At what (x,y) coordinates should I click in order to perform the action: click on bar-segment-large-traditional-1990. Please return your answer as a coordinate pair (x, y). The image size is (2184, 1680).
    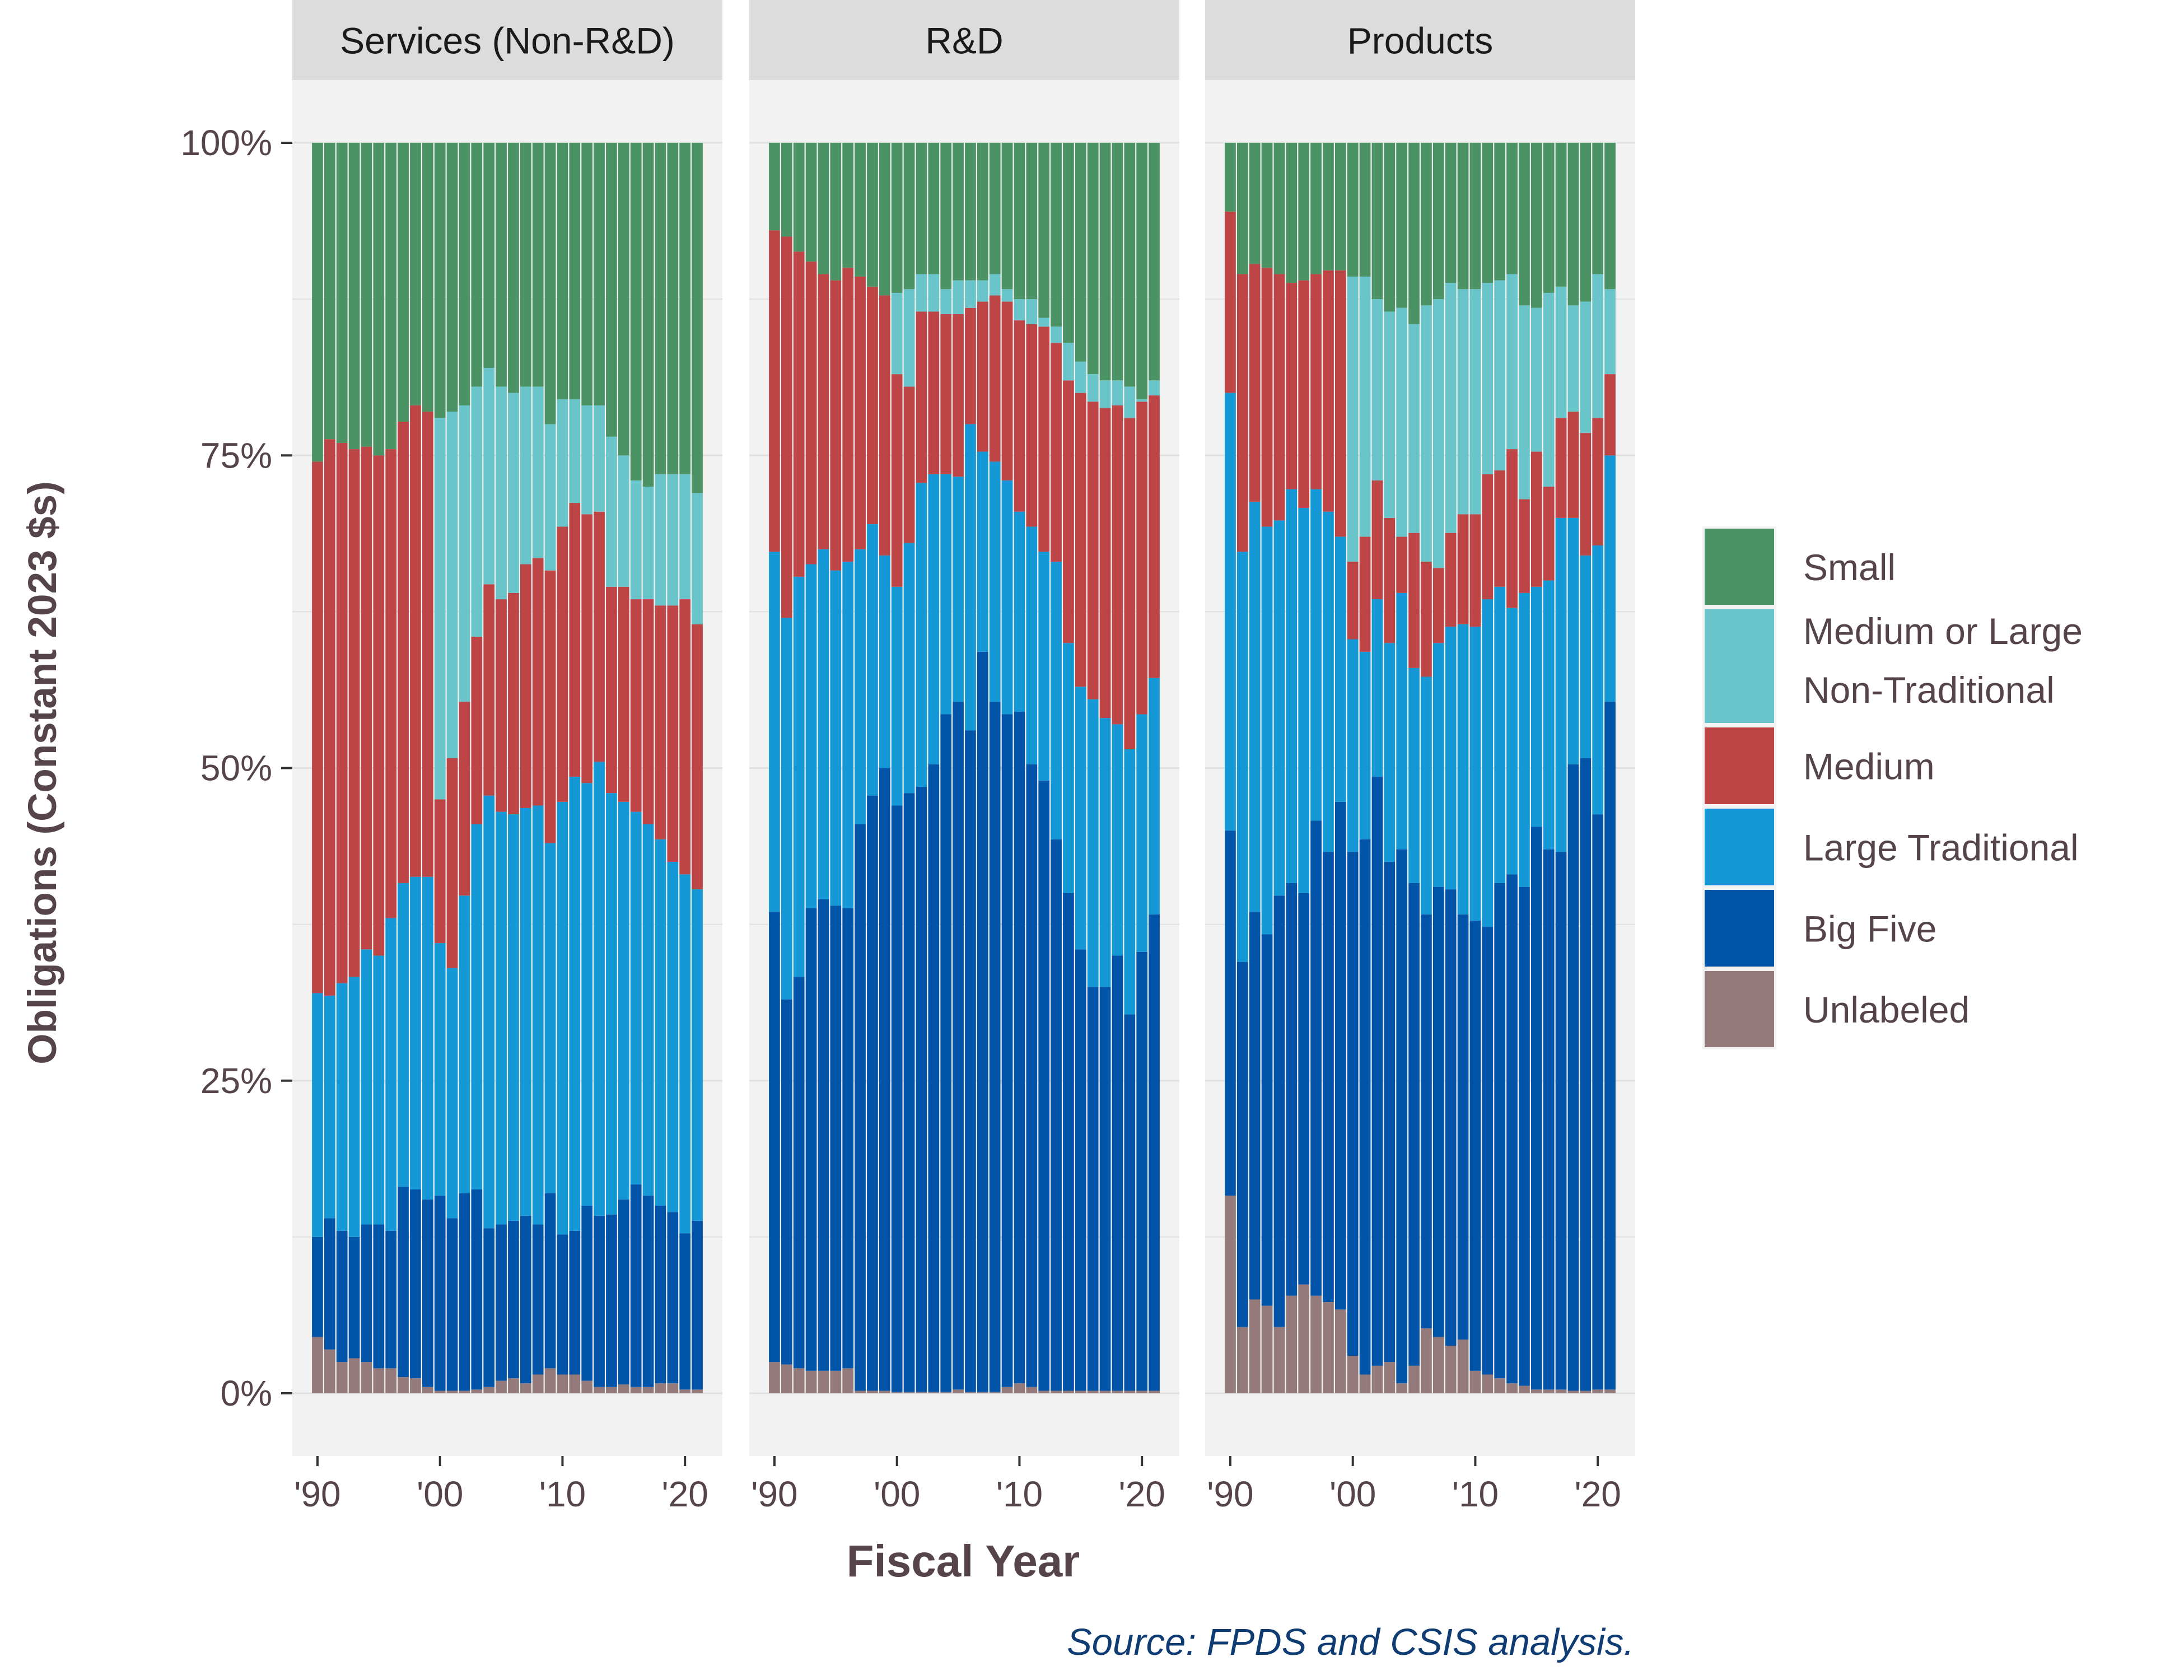
    Looking at the image, I should click on (318, 1115).